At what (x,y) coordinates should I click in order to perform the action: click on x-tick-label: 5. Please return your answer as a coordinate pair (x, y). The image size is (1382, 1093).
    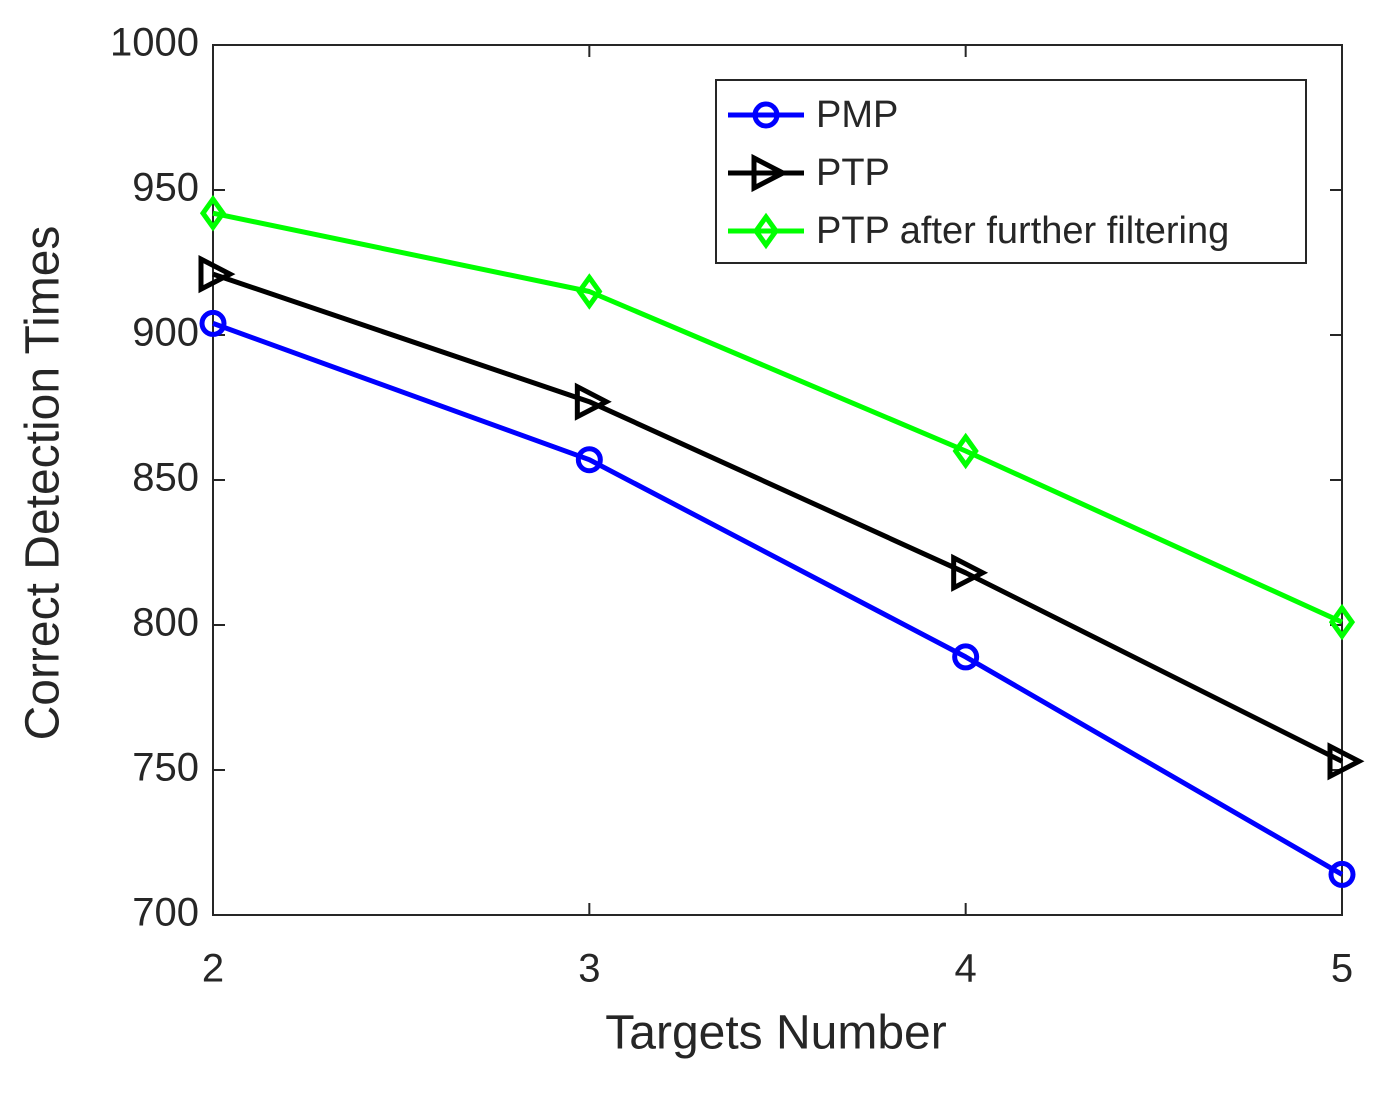
    Looking at the image, I should click on (1342, 969).